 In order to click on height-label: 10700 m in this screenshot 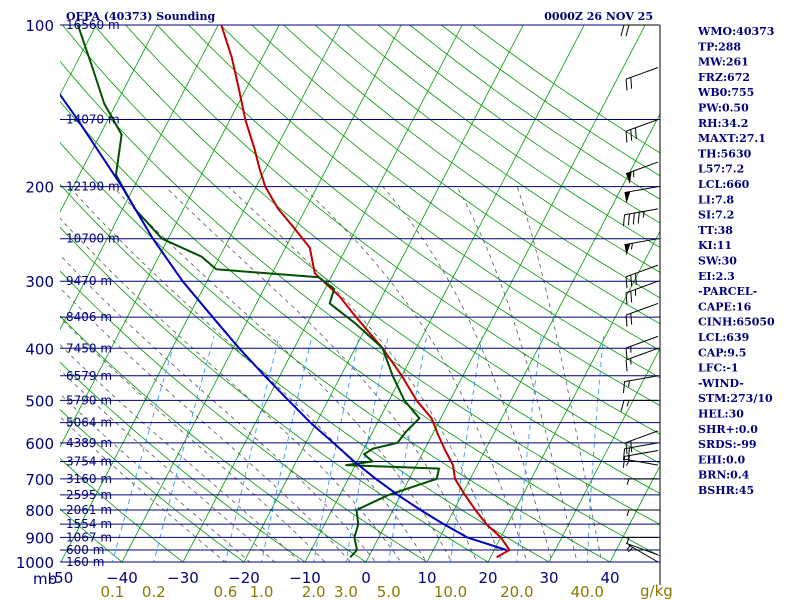, I will do `click(93, 239)`.